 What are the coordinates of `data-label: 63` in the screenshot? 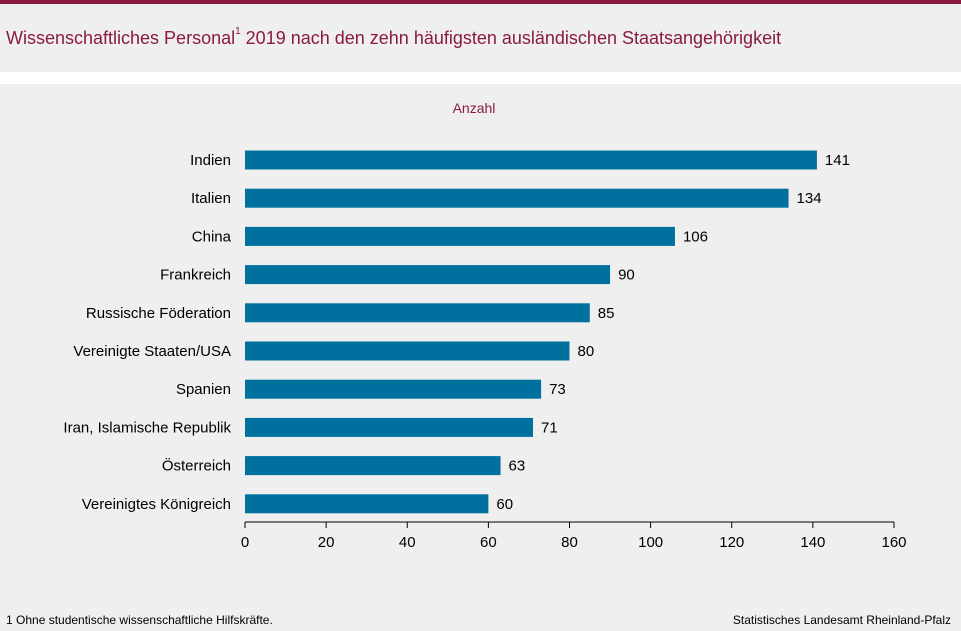 It's located at (517, 466).